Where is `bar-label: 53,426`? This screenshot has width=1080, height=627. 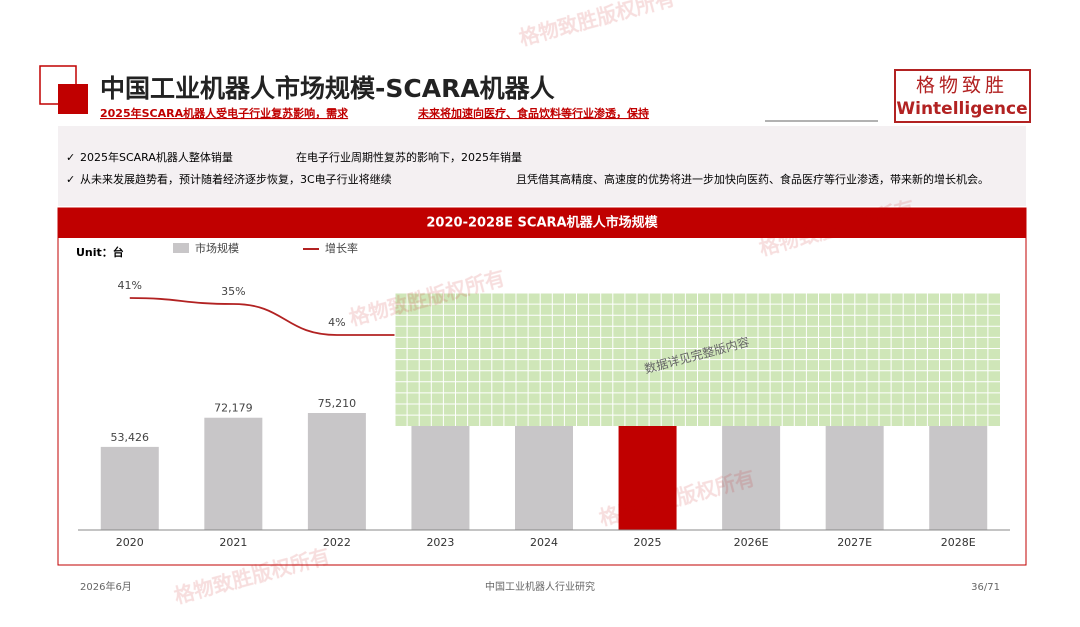
bar-label: 53,426 is located at coordinates (130, 437).